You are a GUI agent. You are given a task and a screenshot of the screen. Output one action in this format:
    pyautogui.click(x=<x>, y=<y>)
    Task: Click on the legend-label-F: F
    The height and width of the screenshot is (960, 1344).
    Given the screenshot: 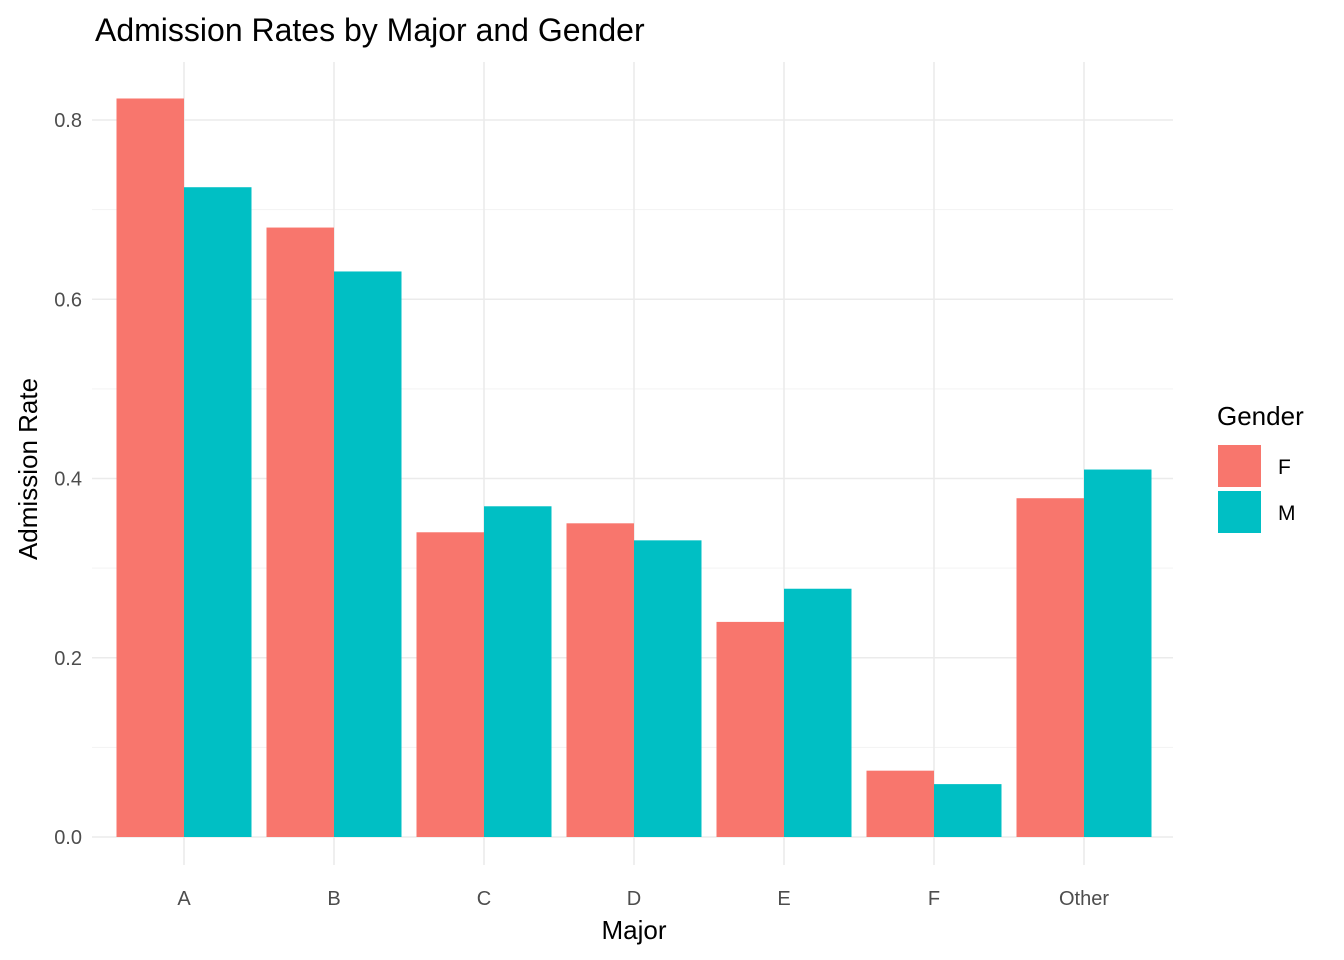 What is the action you would take?
    pyautogui.click(x=1284, y=467)
    